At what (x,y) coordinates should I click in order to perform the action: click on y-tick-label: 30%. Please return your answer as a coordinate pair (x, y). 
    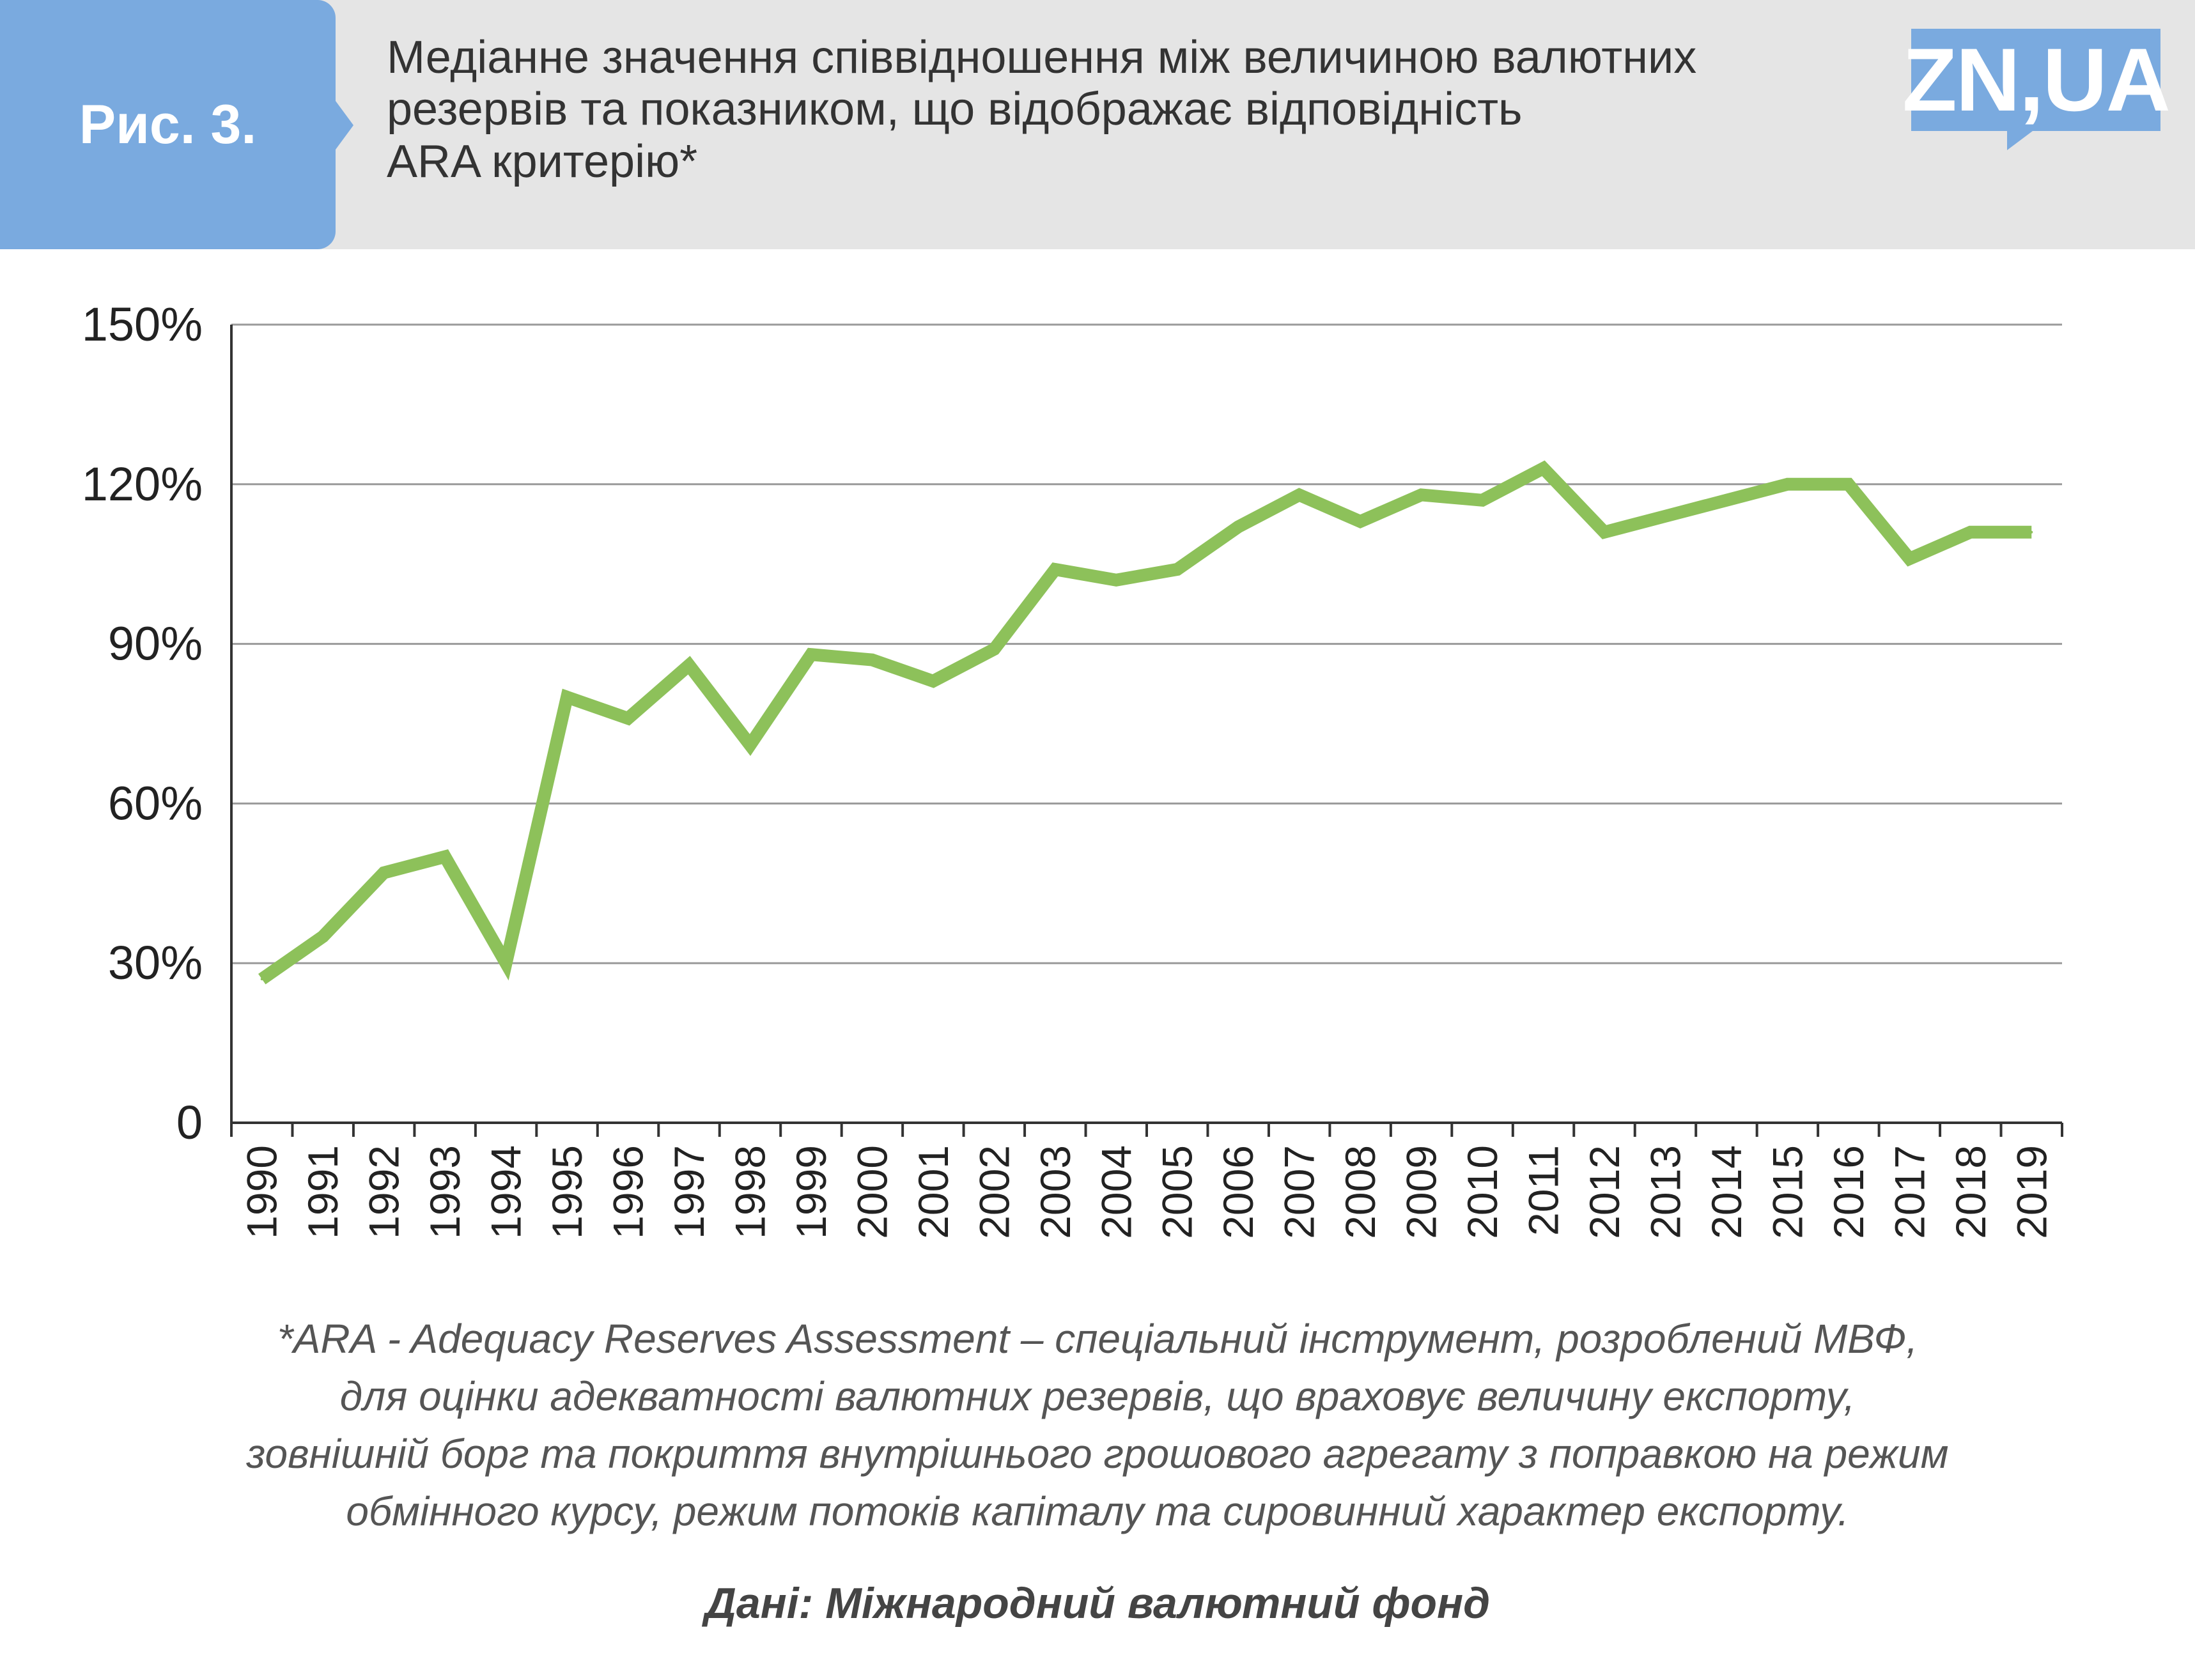
    Looking at the image, I should click on (156, 962).